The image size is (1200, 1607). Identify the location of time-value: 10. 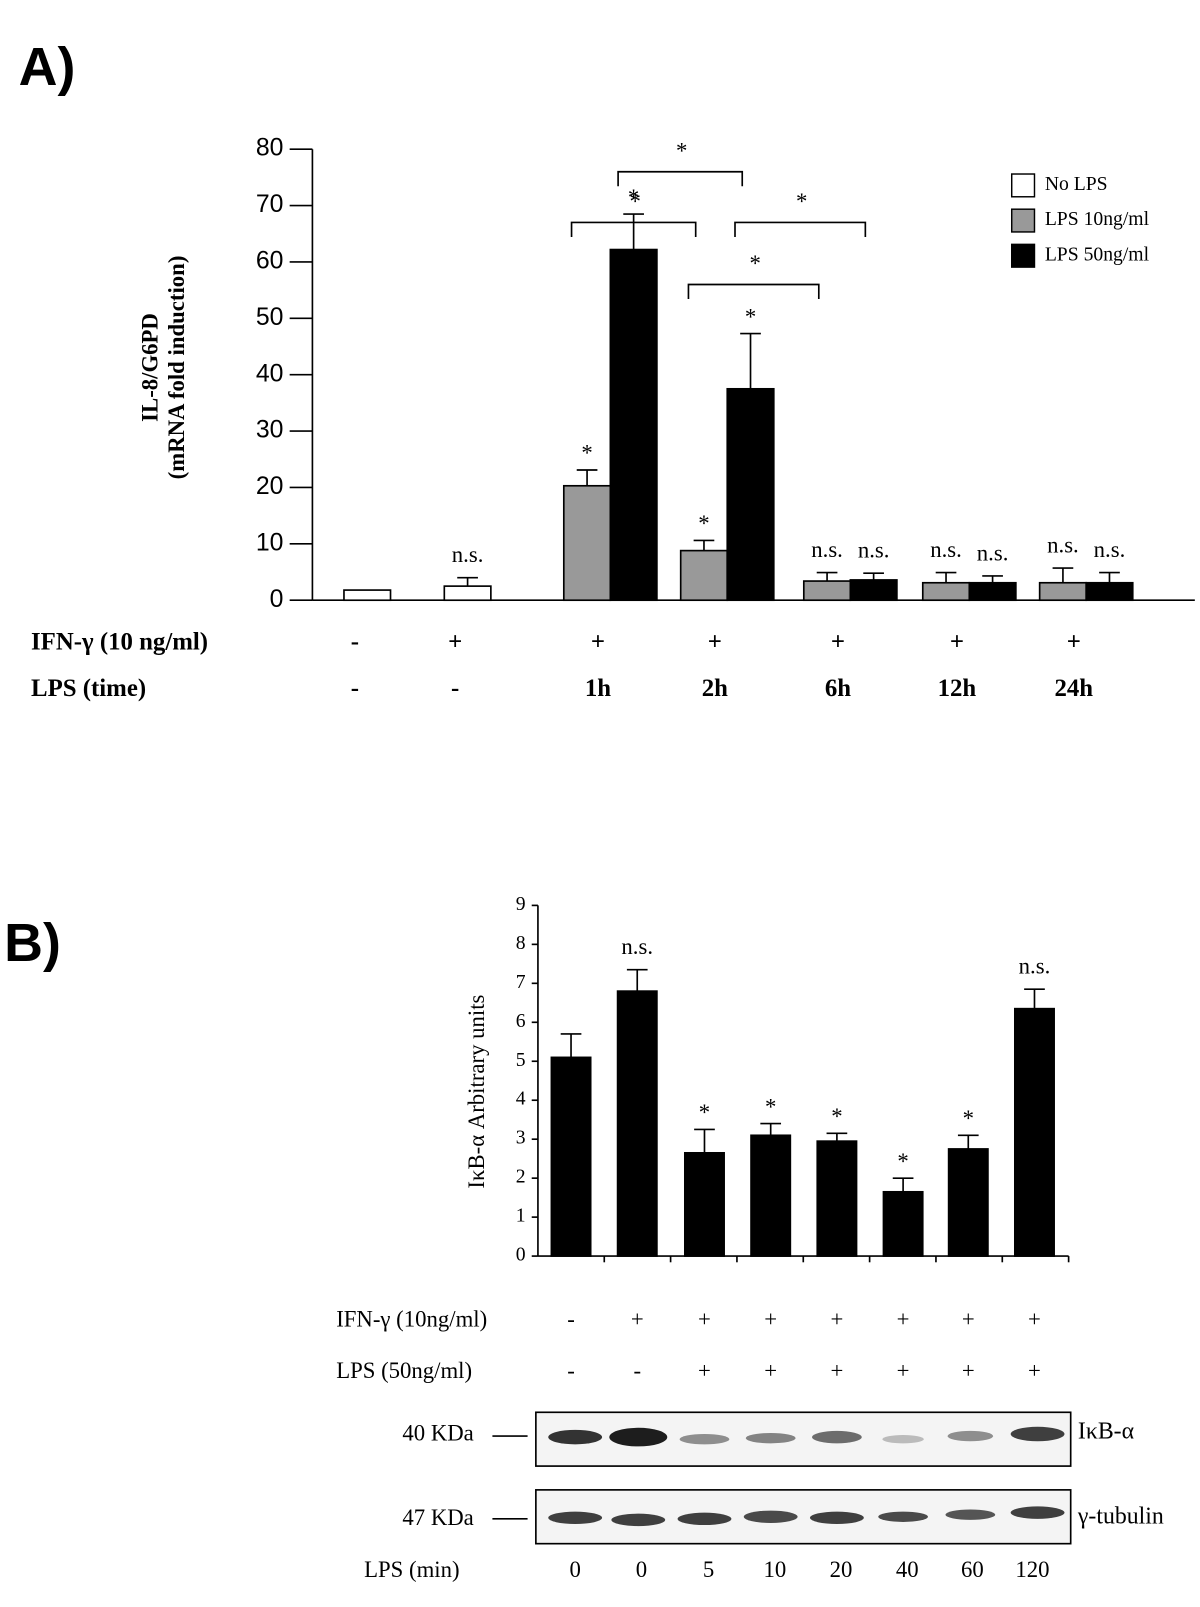
(774, 1569).